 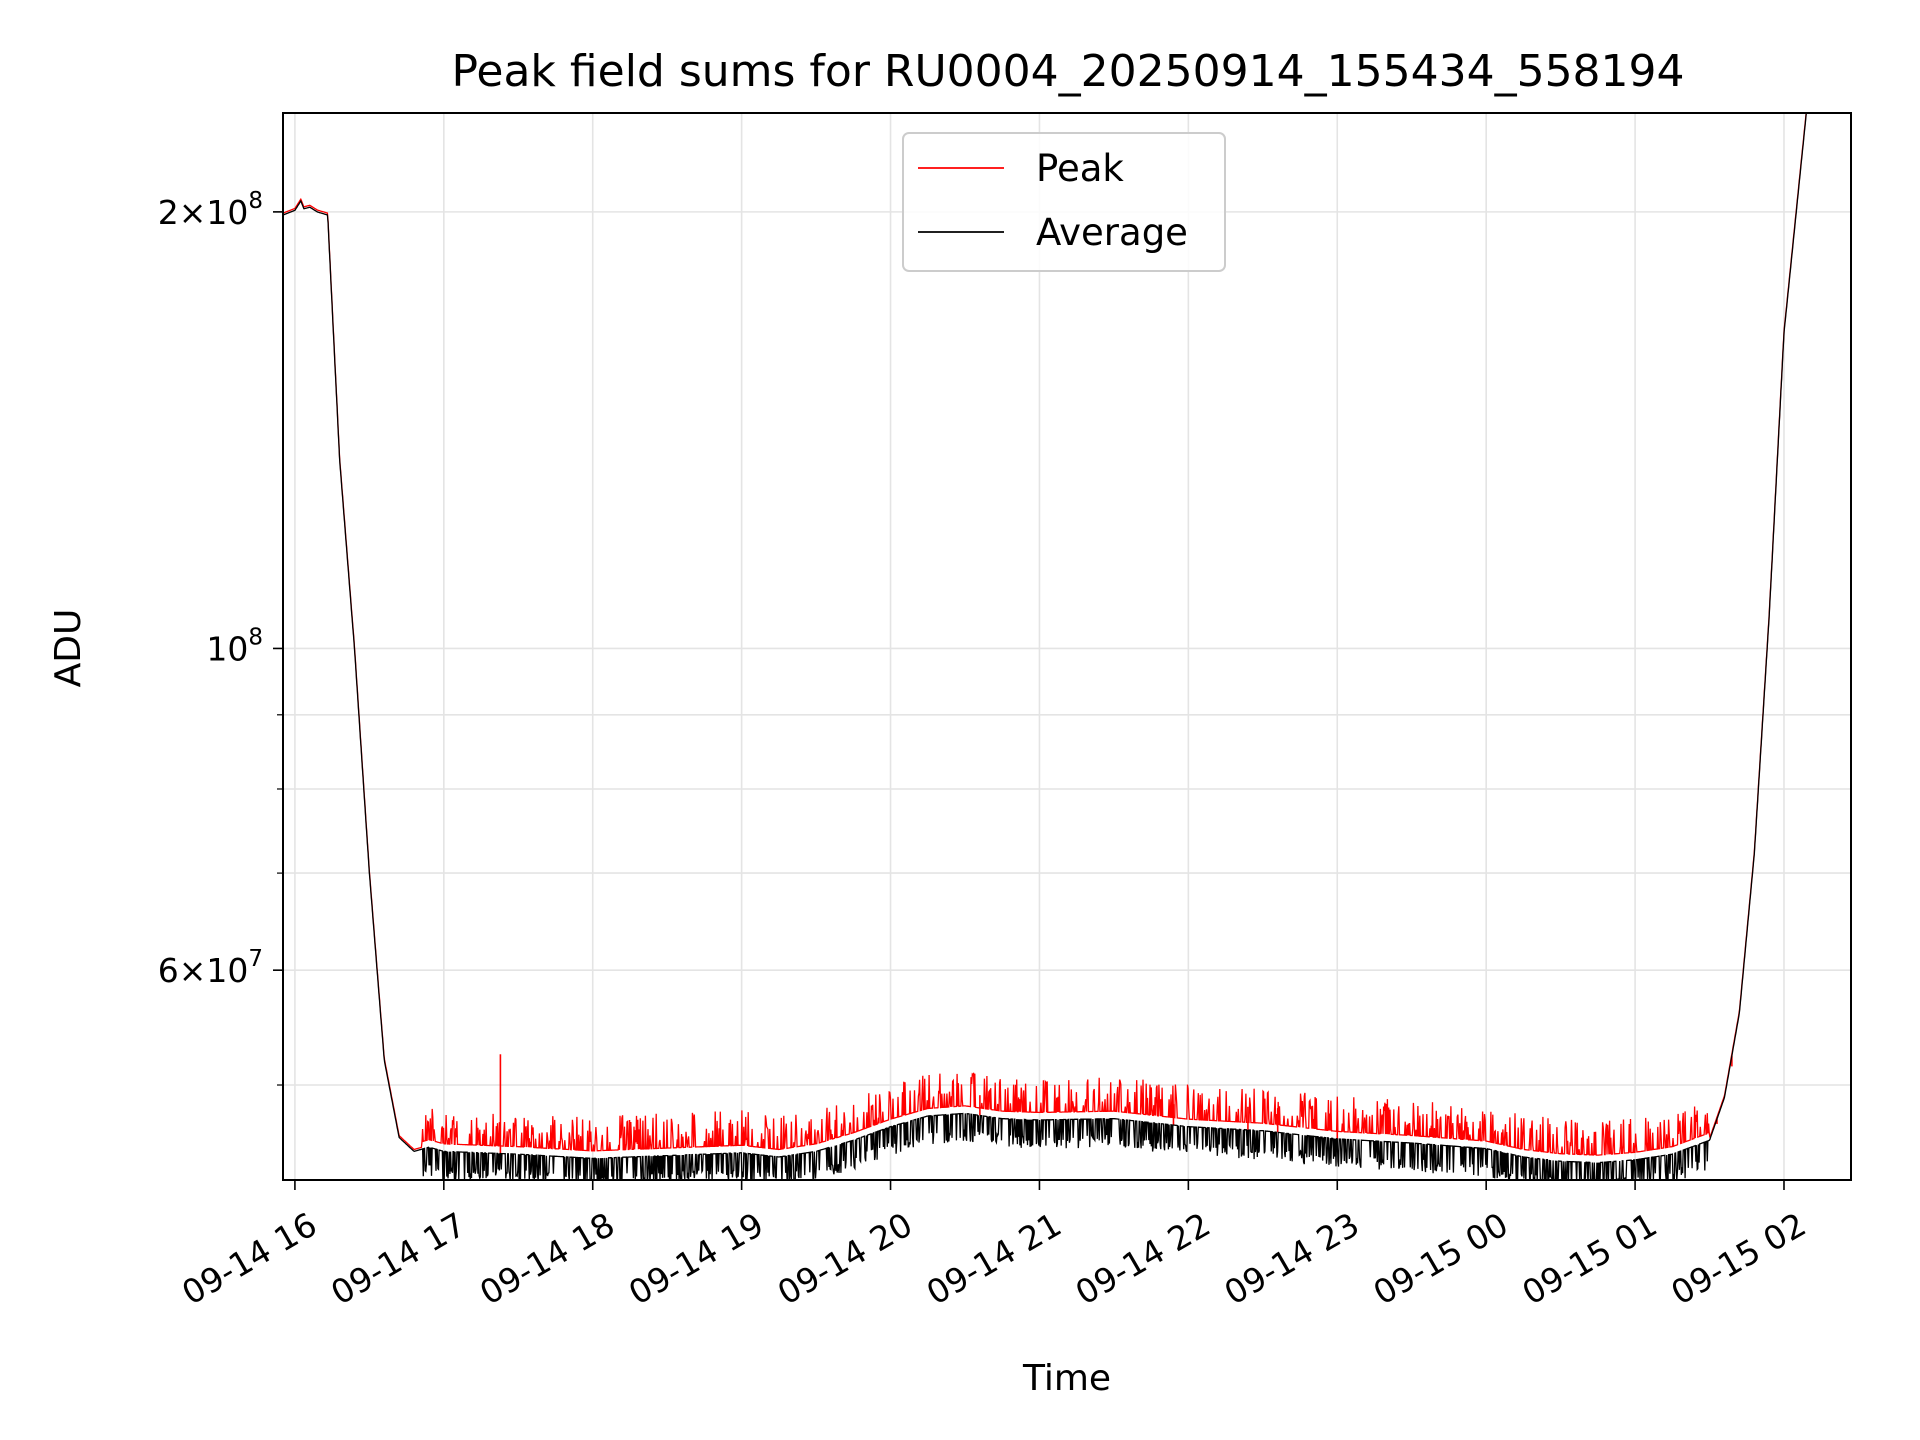 I want to click on legend-label-peak: Peak, so click(x=1080, y=168).